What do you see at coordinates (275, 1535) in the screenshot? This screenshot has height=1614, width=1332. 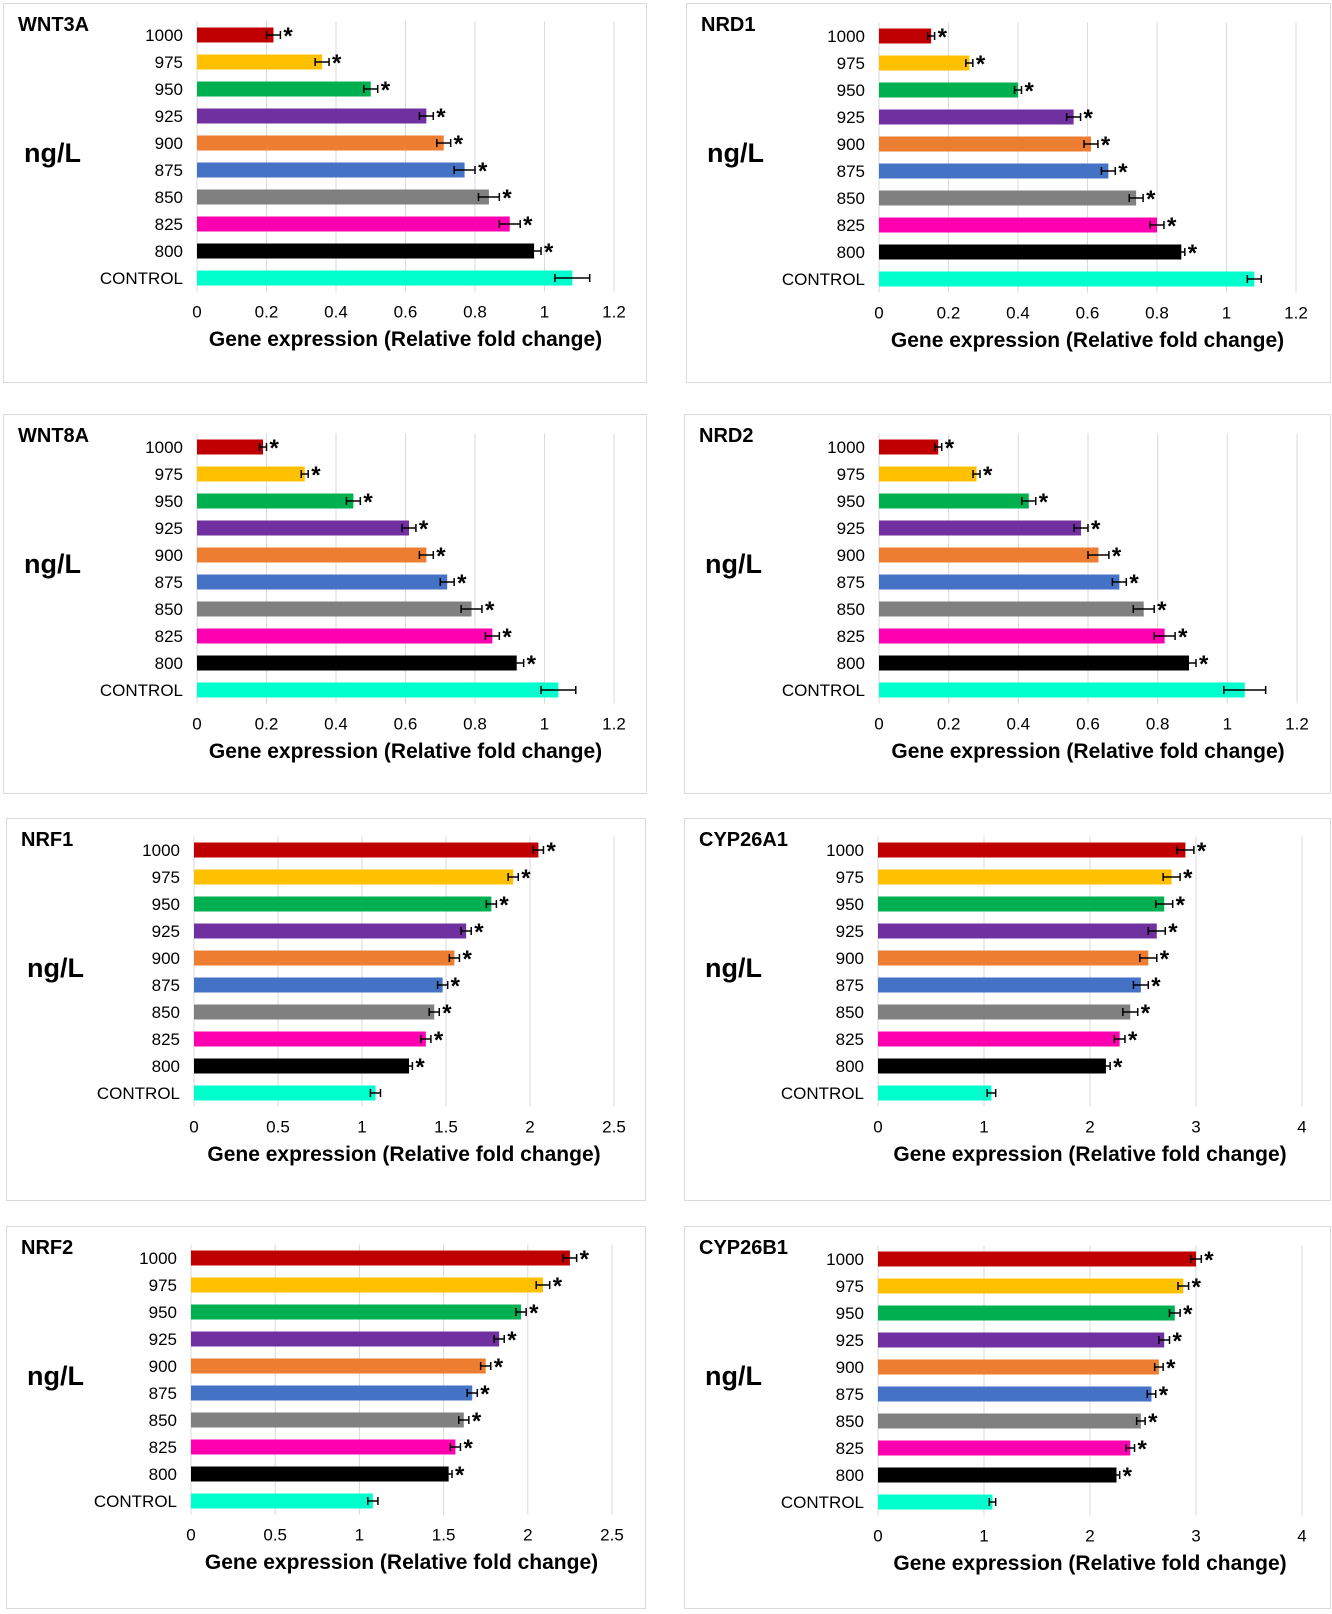 I see `x-tick-label: 0.5` at bounding box center [275, 1535].